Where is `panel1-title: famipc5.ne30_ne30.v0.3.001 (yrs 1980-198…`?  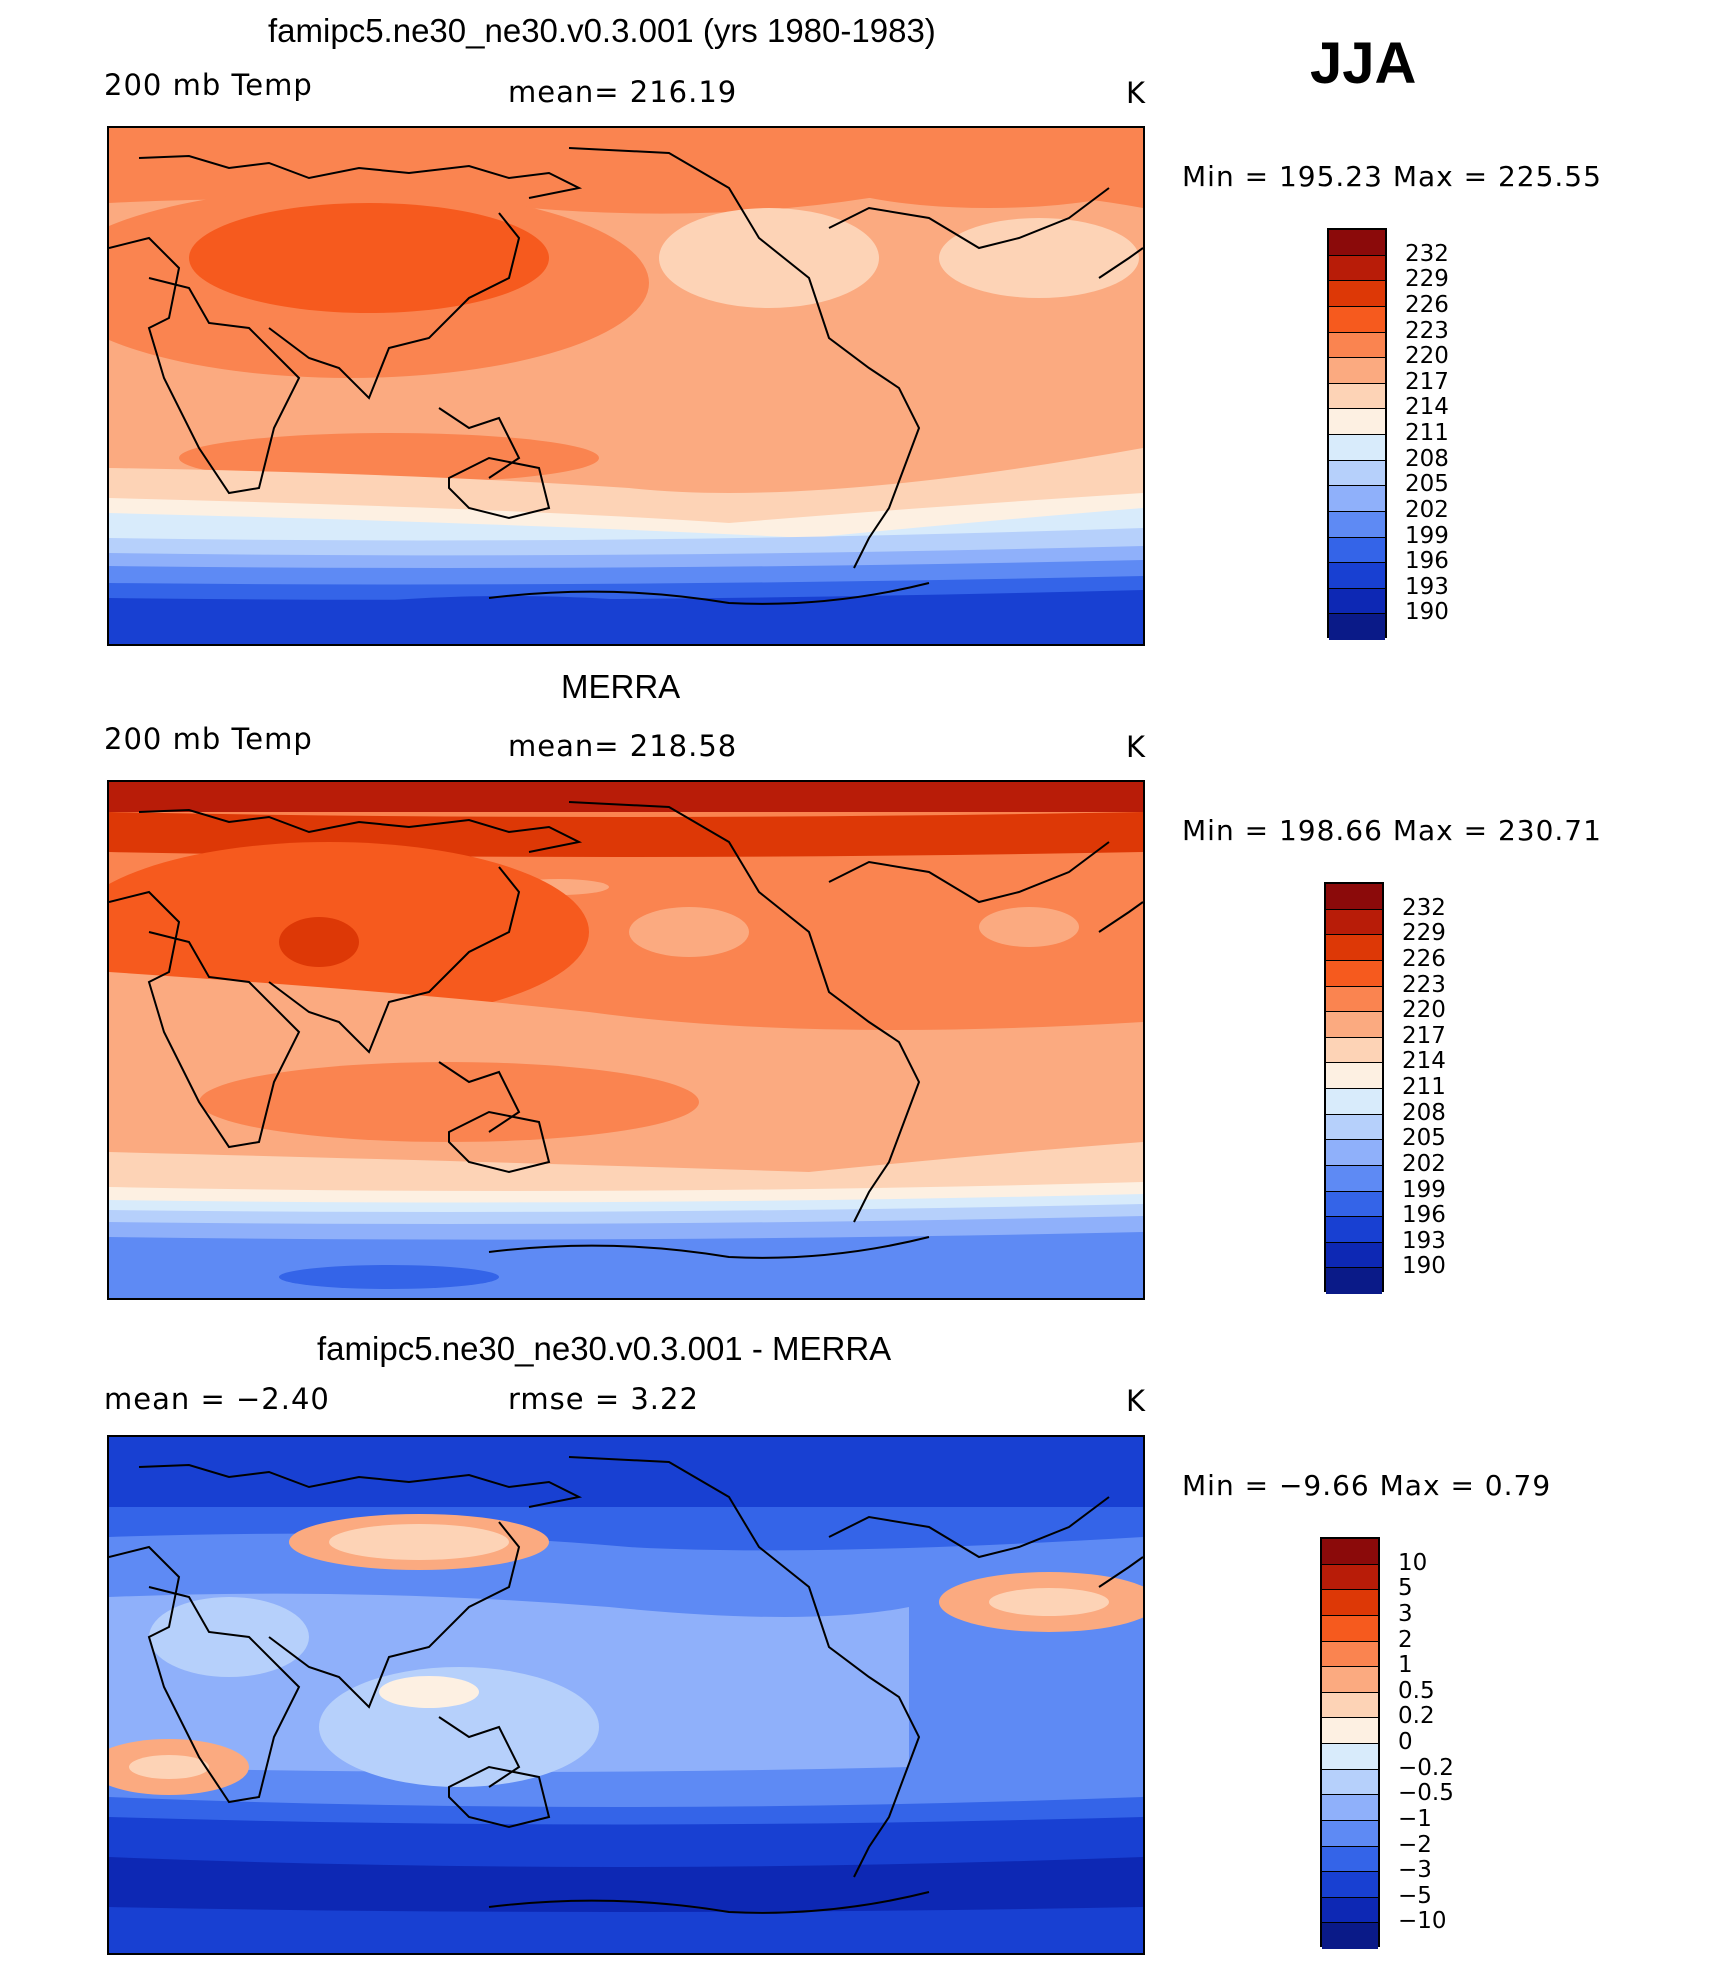 panel1-title: famipc5.ne30_ne30.v0.3.001 (yrs 1980-198… is located at coordinates (602, 30).